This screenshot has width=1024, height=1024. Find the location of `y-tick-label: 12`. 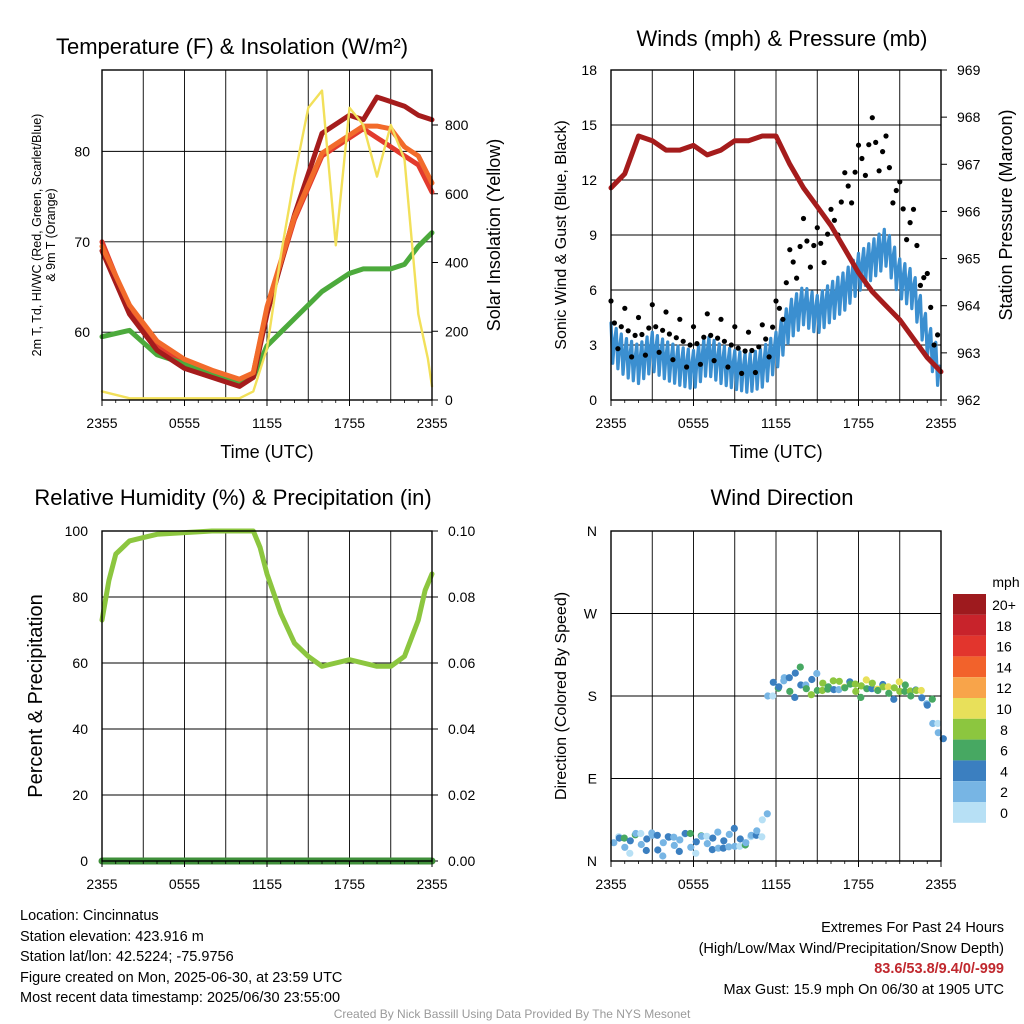

y-tick-label: 12 is located at coordinates (589, 180).